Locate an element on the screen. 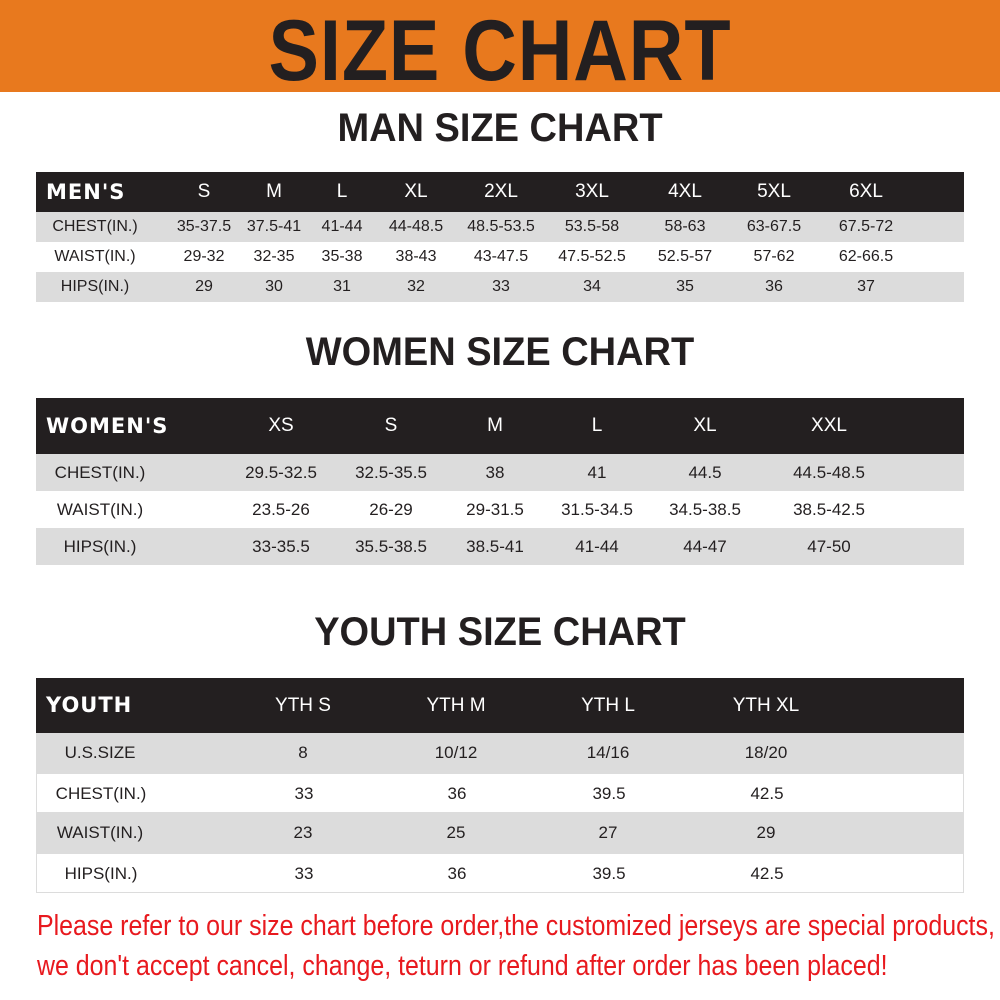  women-table-cell: 47-50 is located at coordinates (829, 546).